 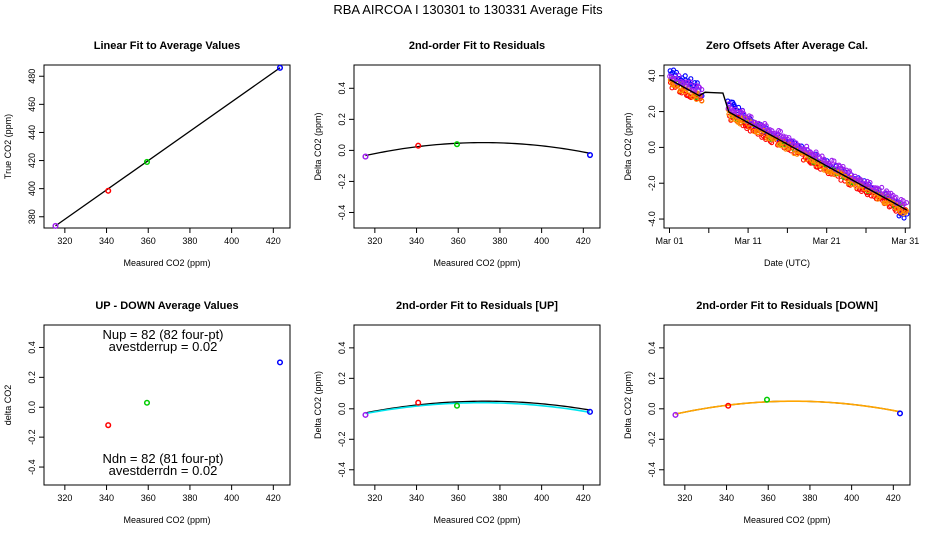 I want to click on y-tick-label: 380, so click(x=32, y=216).